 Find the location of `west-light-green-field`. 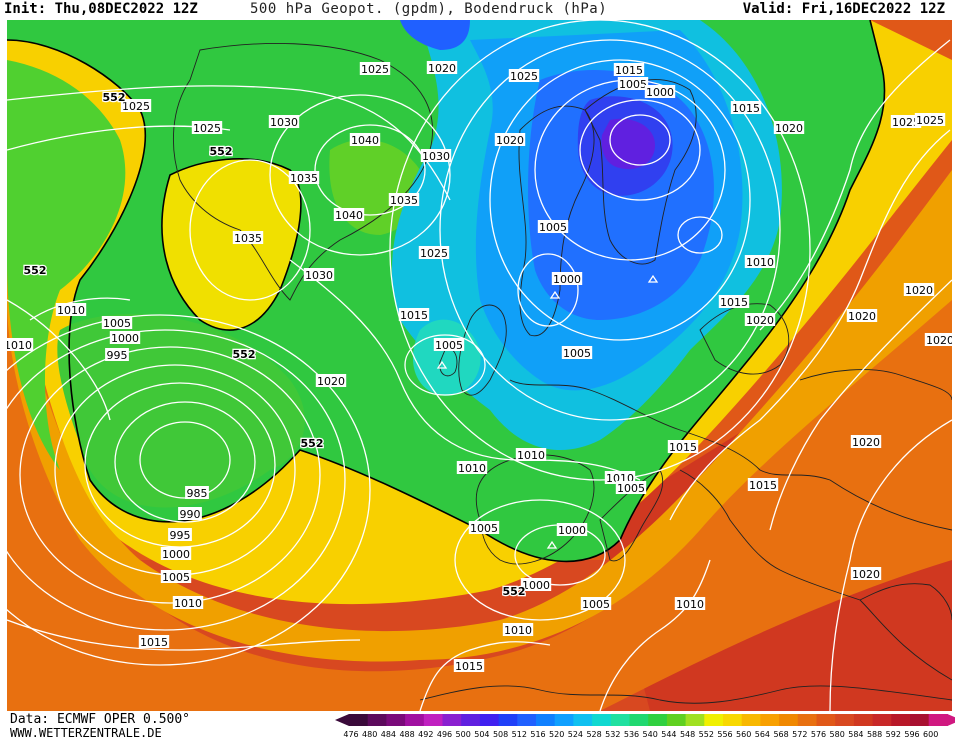

west-light-green-field is located at coordinates (66, 265).